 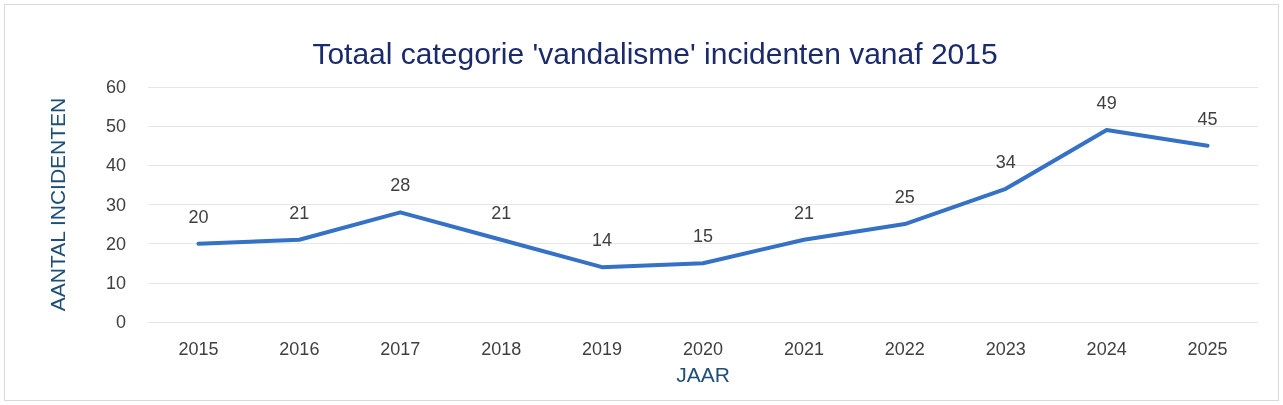 I want to click on data-label: 25, so click(x=904, y=197).